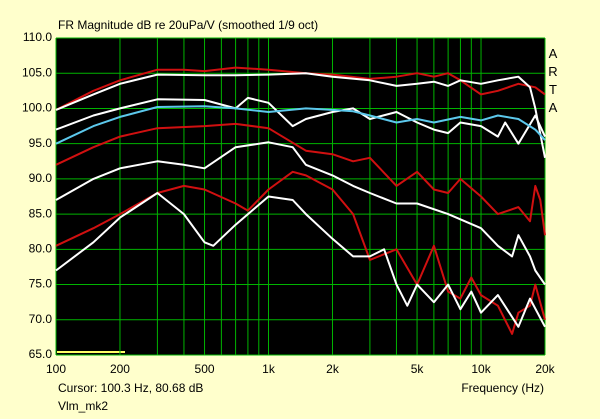 This screenshot has height=419, width=600. Describe the element at coordinates (481, 369) in the screenshot. I see `x-tick-label: 10k` at that location.